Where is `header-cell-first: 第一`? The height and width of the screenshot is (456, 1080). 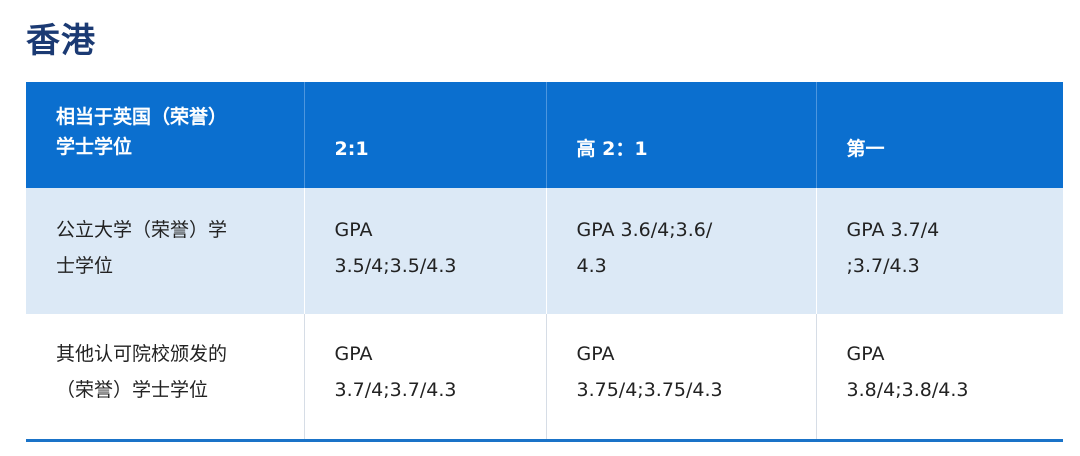
header-cell-first: 第一 is located at coordinates (865, 149).